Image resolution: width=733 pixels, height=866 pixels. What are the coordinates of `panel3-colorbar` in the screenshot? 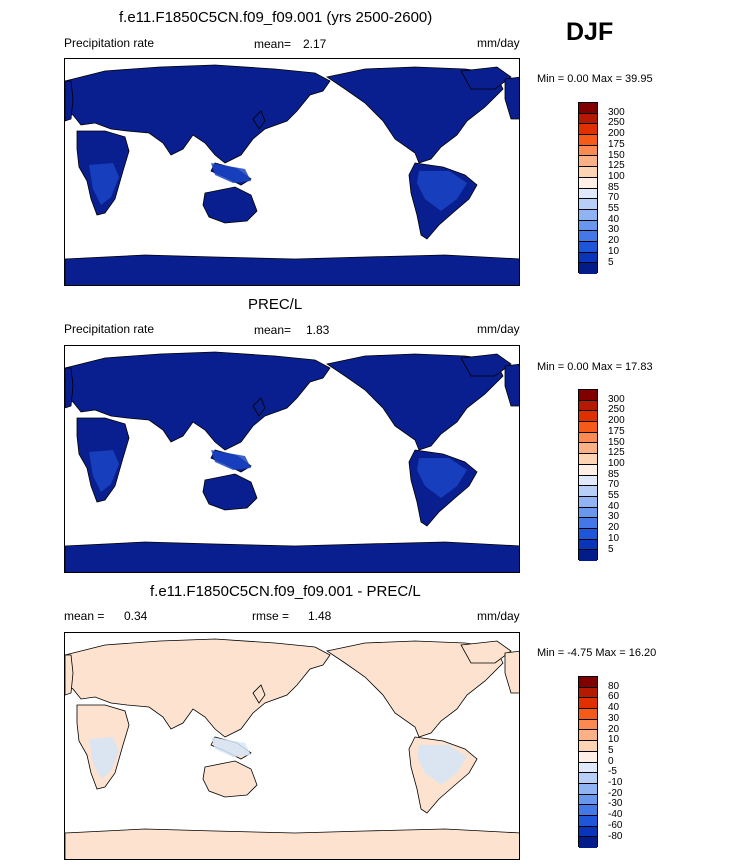 It's located at (588, 762).